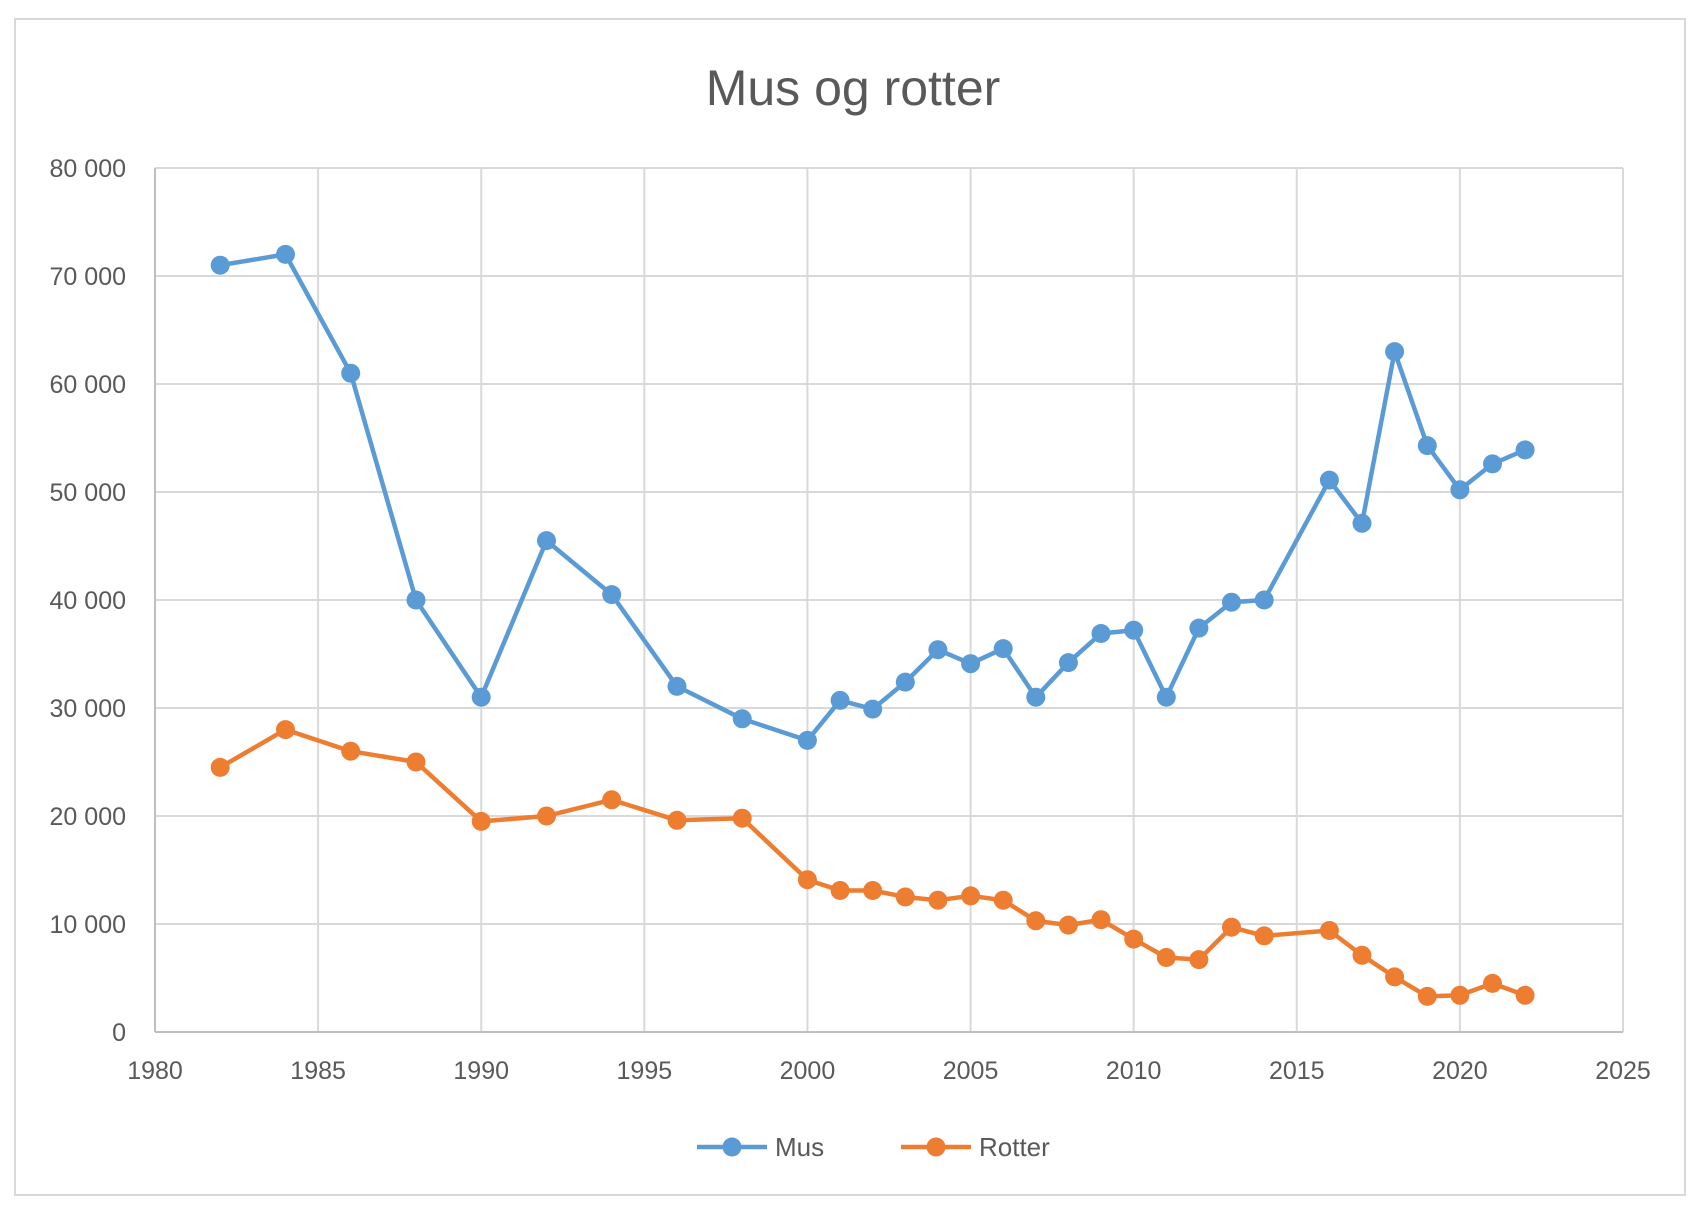 This screenshot has height=1212, width=1706. I want to click on legend-label-mus: Mus, so click(799, 1147).